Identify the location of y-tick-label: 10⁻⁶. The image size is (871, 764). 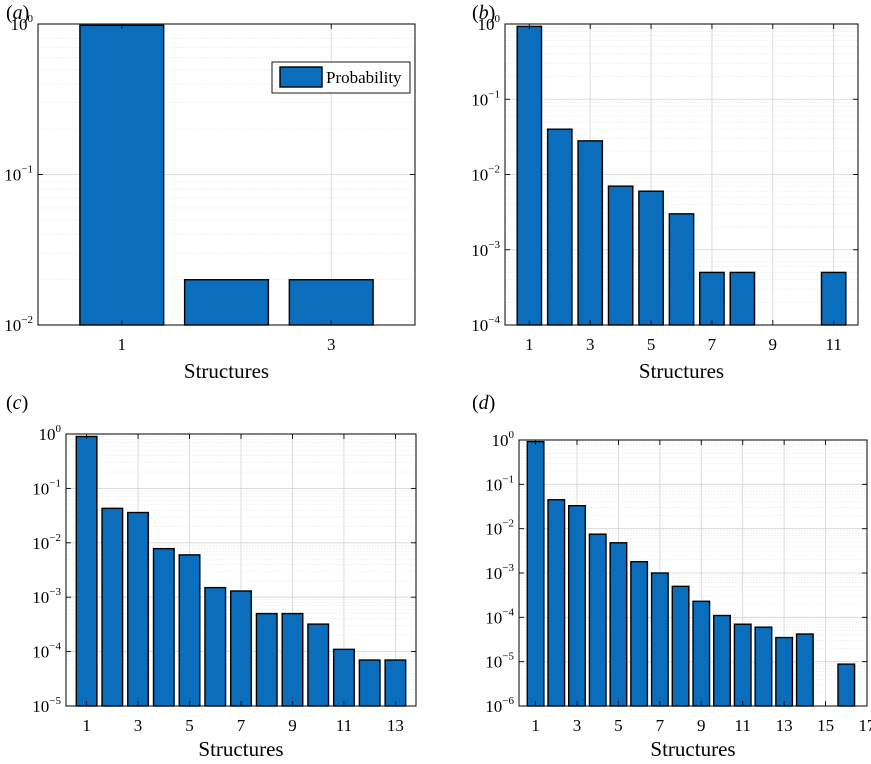
(499, 705).